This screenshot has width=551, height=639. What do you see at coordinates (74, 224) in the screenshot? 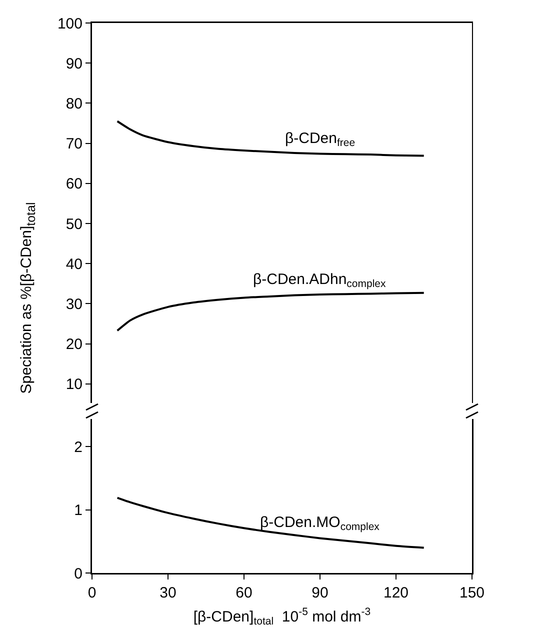
I see `y-tick-label: 50` at bounding box center [74, 224].